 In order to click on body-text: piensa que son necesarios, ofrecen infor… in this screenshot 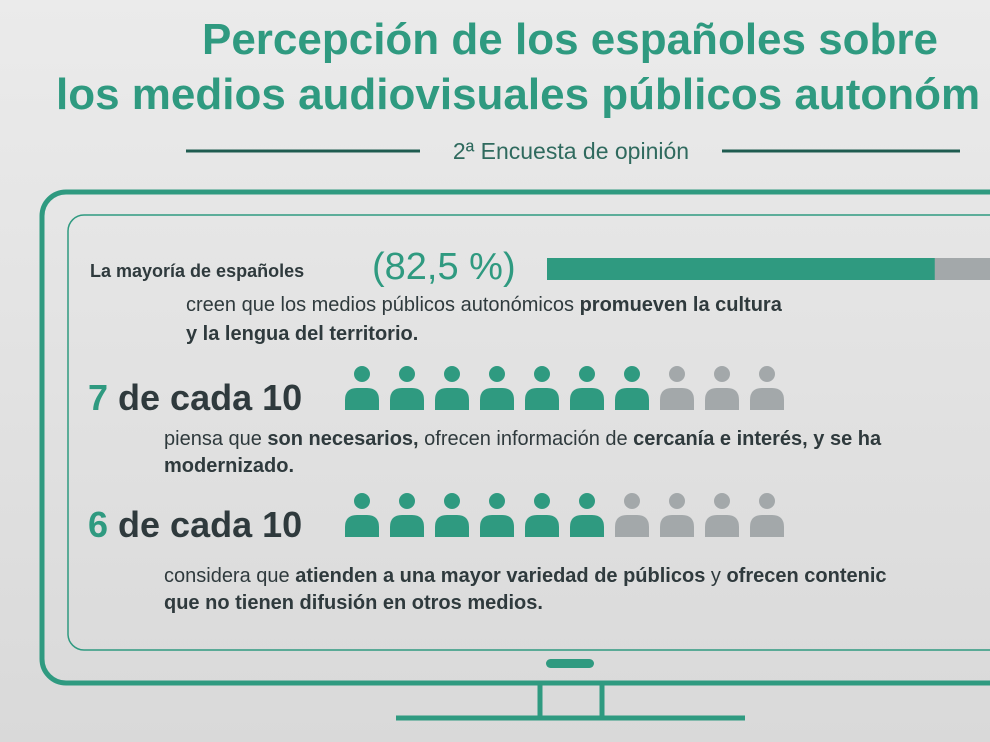, I will do `click(523, 439)`.